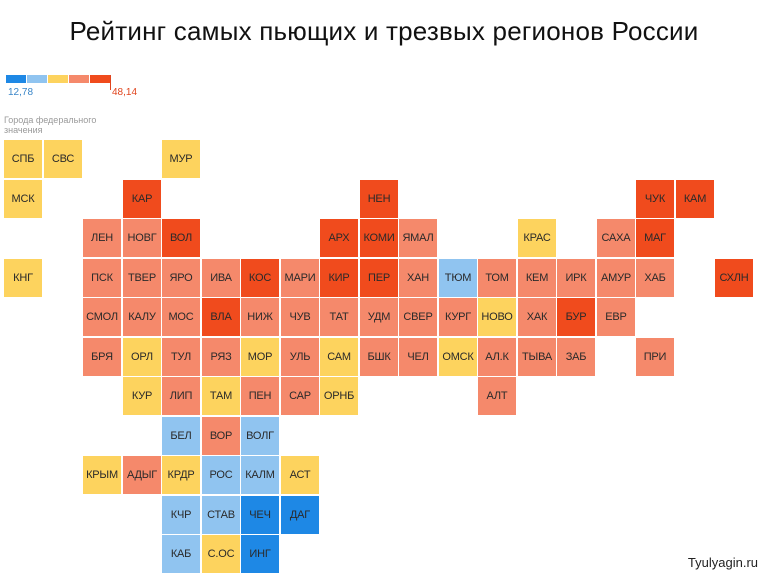  What do you see at coordinates (181, 436) in the screenshot?
I see `region-tile: БЕЛ` at bounding box center [181, 436].